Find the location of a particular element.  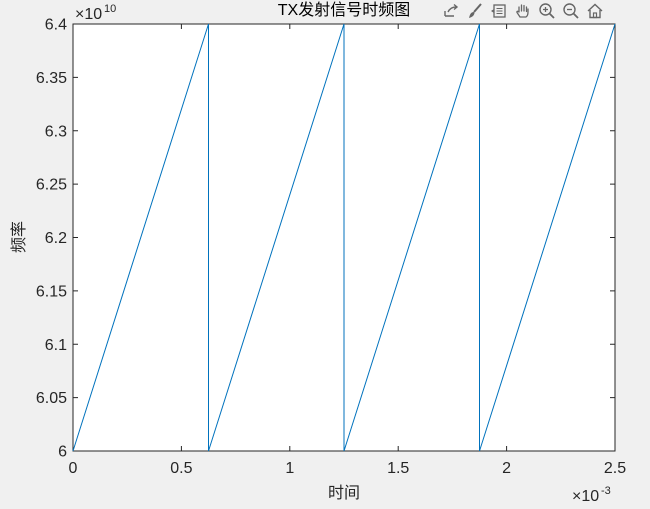

y-axis-title: 频率 is located at coordinates (19, 237).